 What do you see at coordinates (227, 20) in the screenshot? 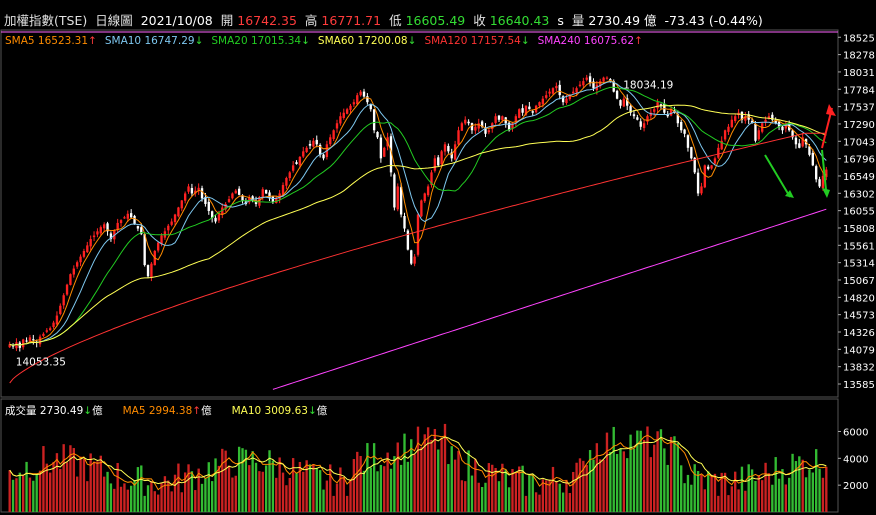
I see `open-label: 開` at bounding box center [227, 20].